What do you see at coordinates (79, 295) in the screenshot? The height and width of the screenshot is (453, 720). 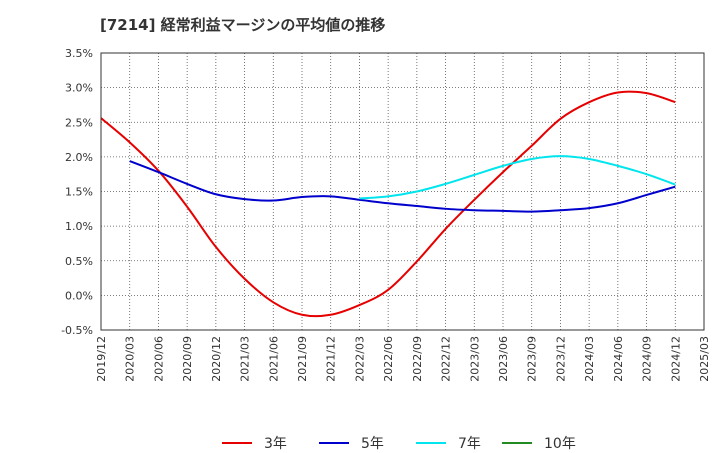 I see `y-tick-label: 0.0%` at bounding box center [79, 295].